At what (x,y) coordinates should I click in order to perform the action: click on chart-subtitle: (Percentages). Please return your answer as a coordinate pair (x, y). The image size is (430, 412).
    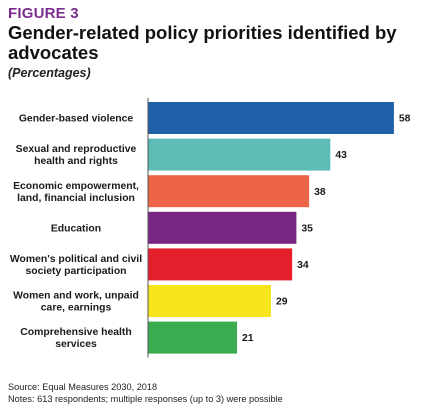
    Looking at the image, I should click on (49, 73).